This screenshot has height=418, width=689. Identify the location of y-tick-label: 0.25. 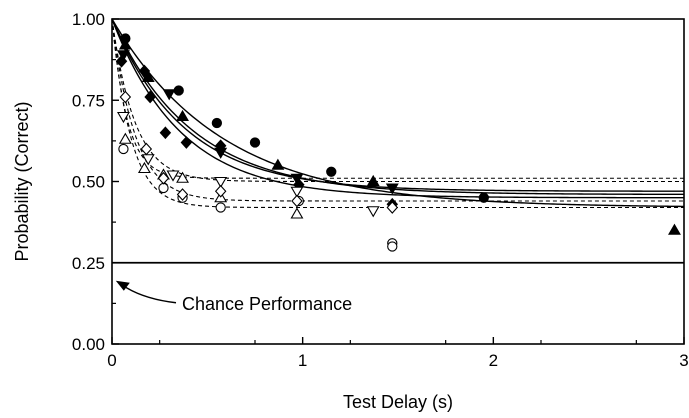
(88, 263).